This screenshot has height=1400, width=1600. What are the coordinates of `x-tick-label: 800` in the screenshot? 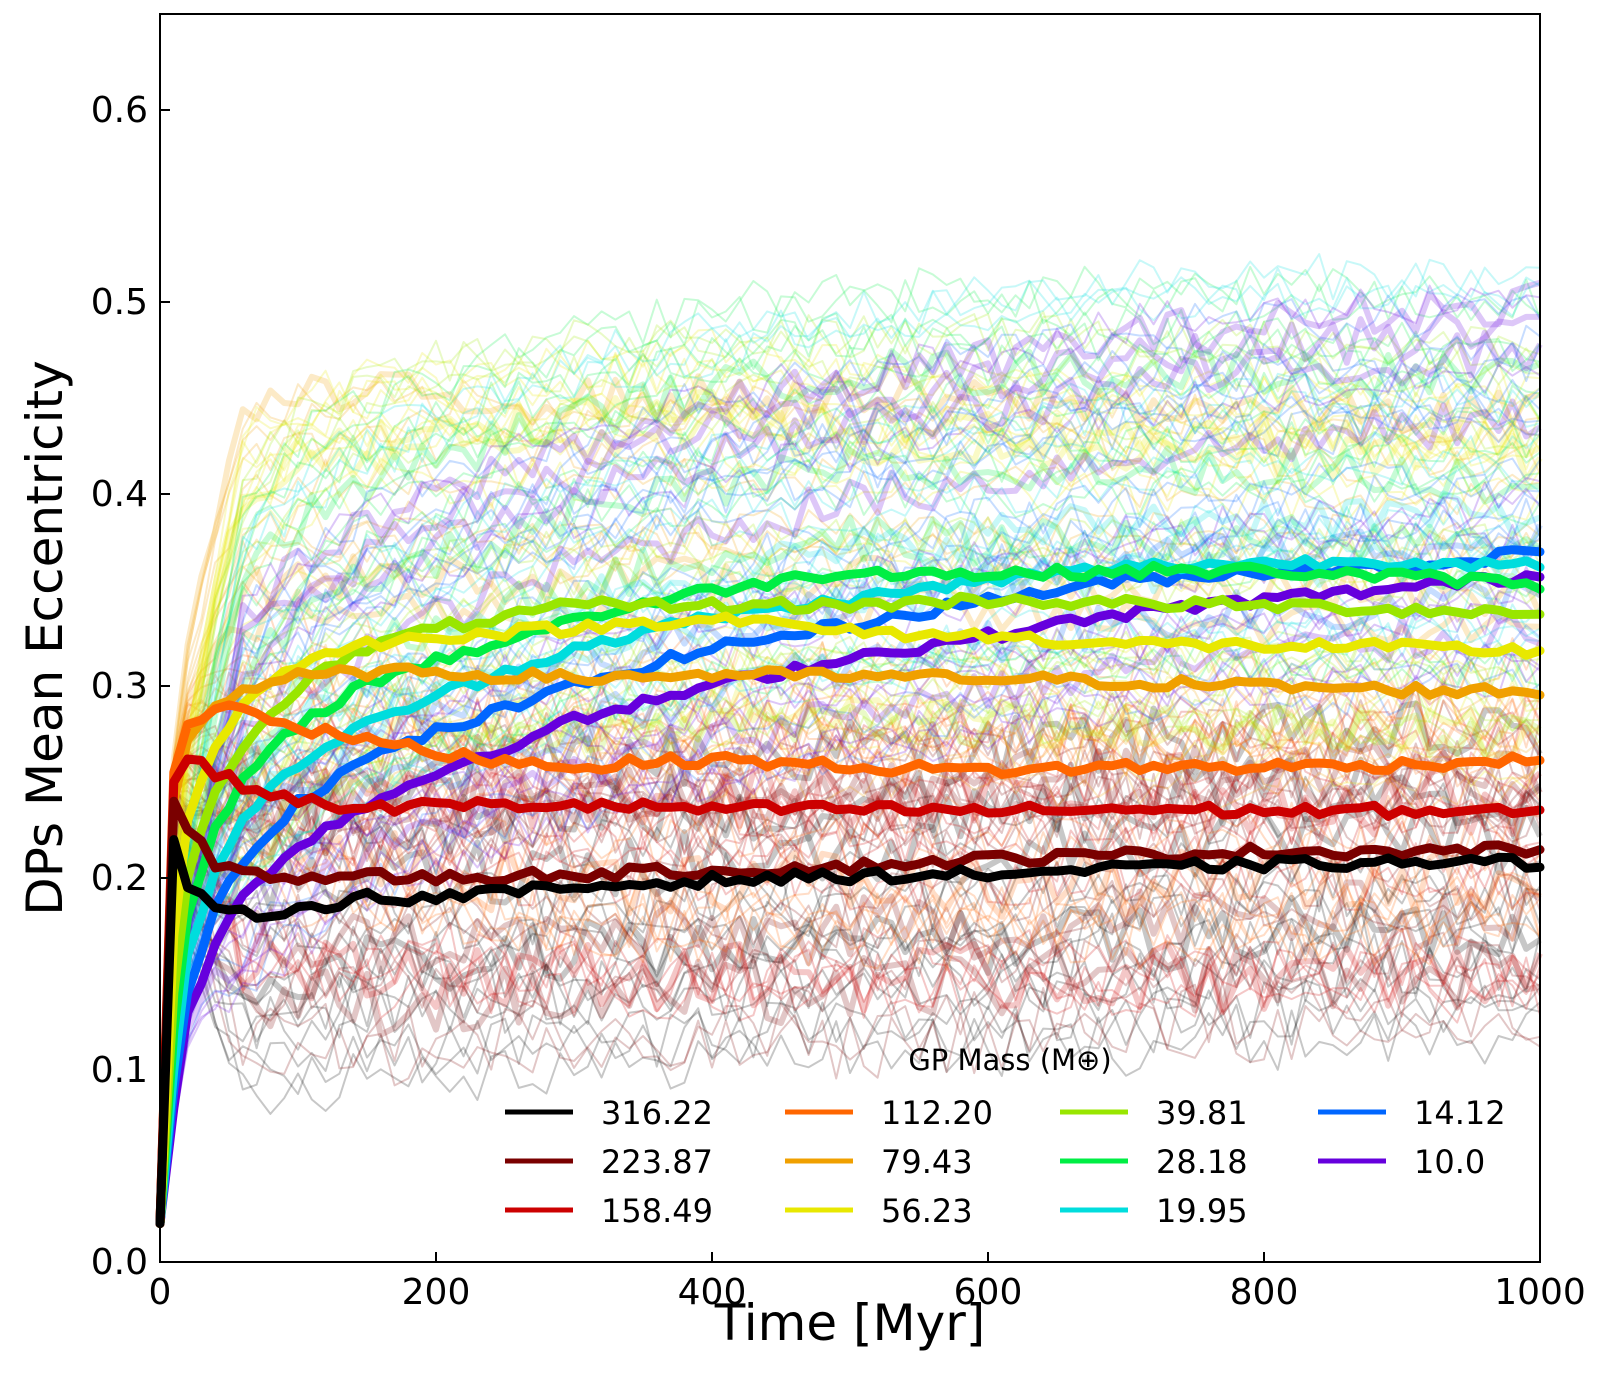 It's located at (1264, 1292).